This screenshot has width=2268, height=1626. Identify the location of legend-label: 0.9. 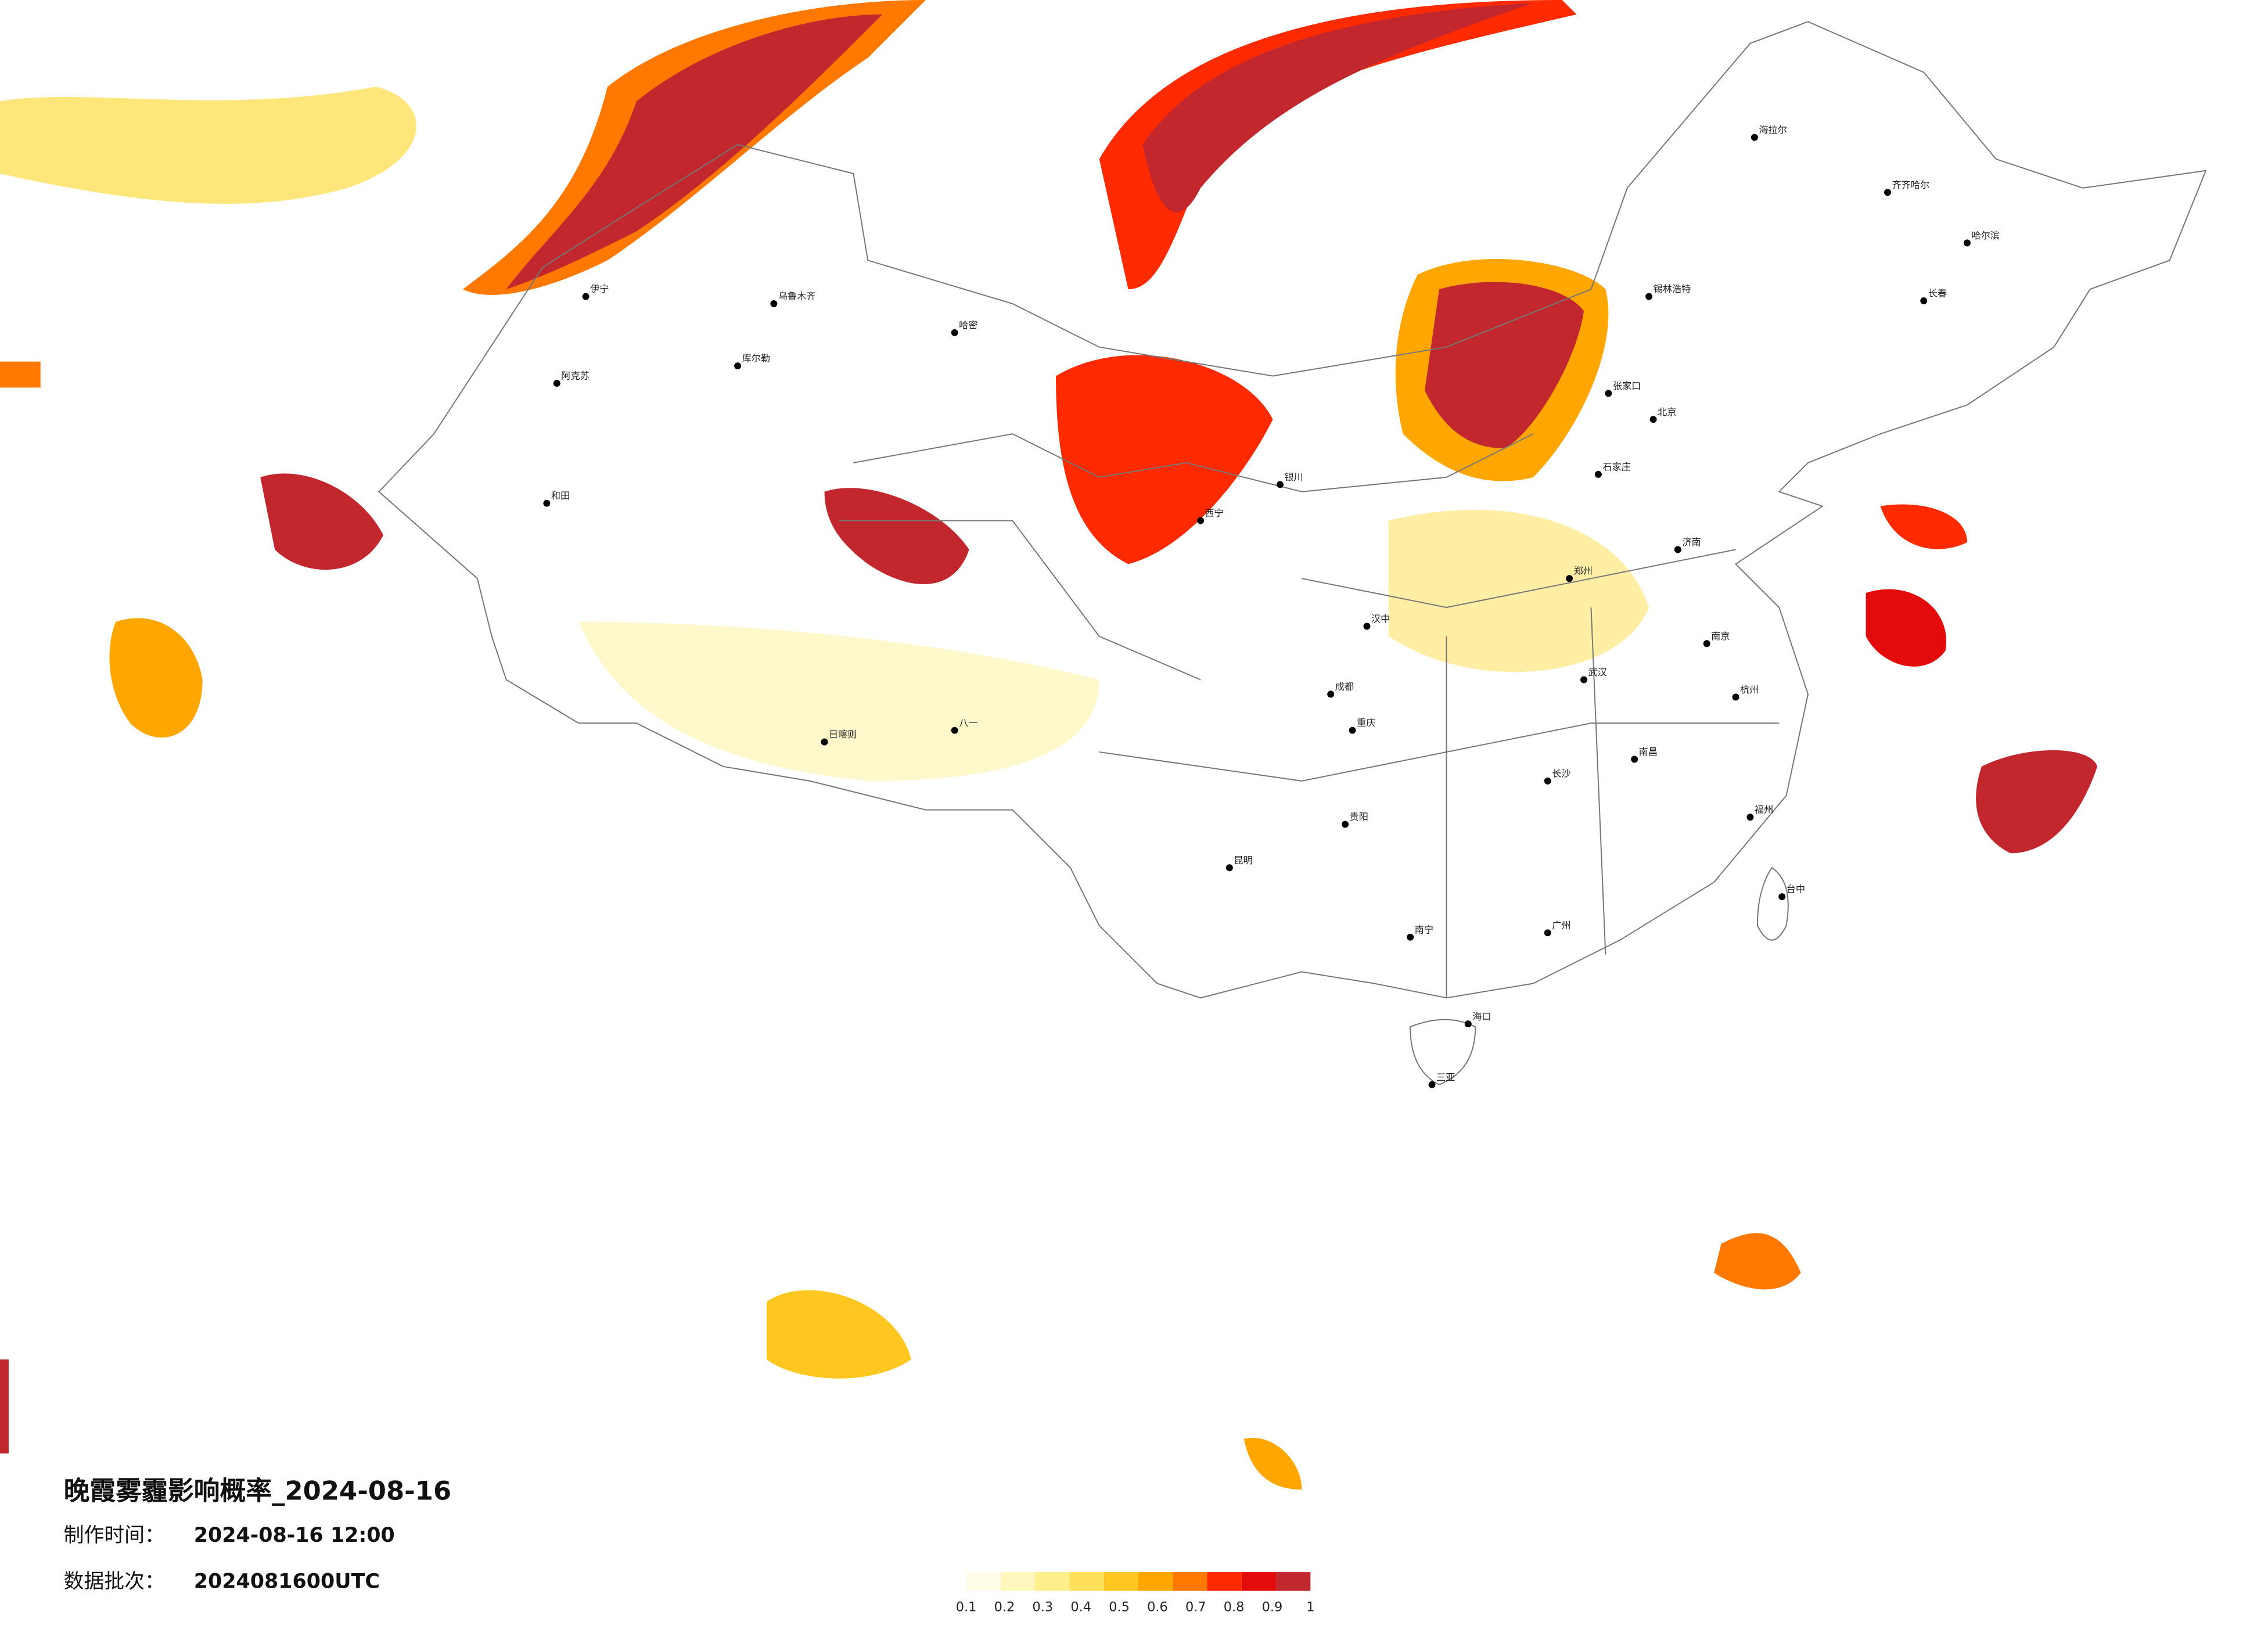
(1272, 1606).